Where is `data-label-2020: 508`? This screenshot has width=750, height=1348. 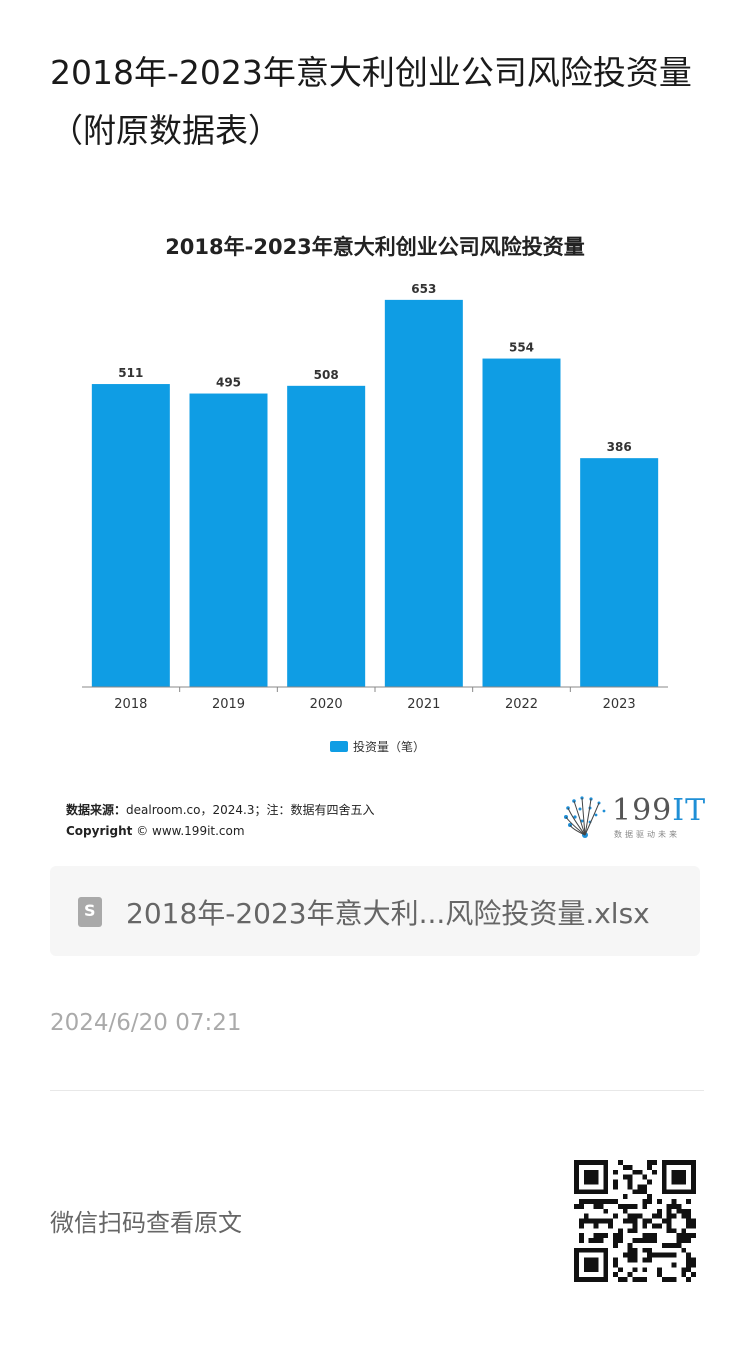
data-label-2020: 508 is located at coordinates (326, 375).